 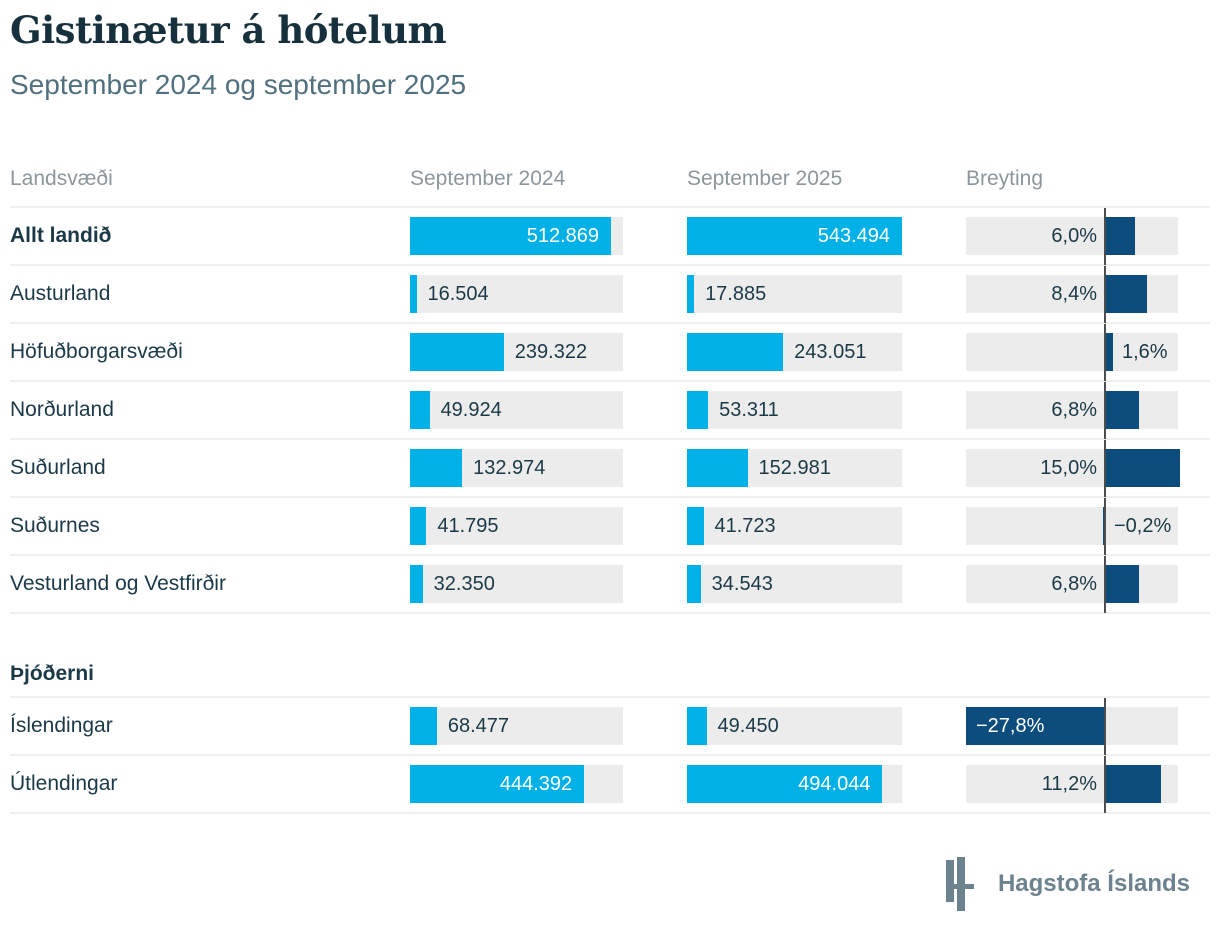 I want to click on change-bar-track: 8,4%, so click(x=1072, y=295).